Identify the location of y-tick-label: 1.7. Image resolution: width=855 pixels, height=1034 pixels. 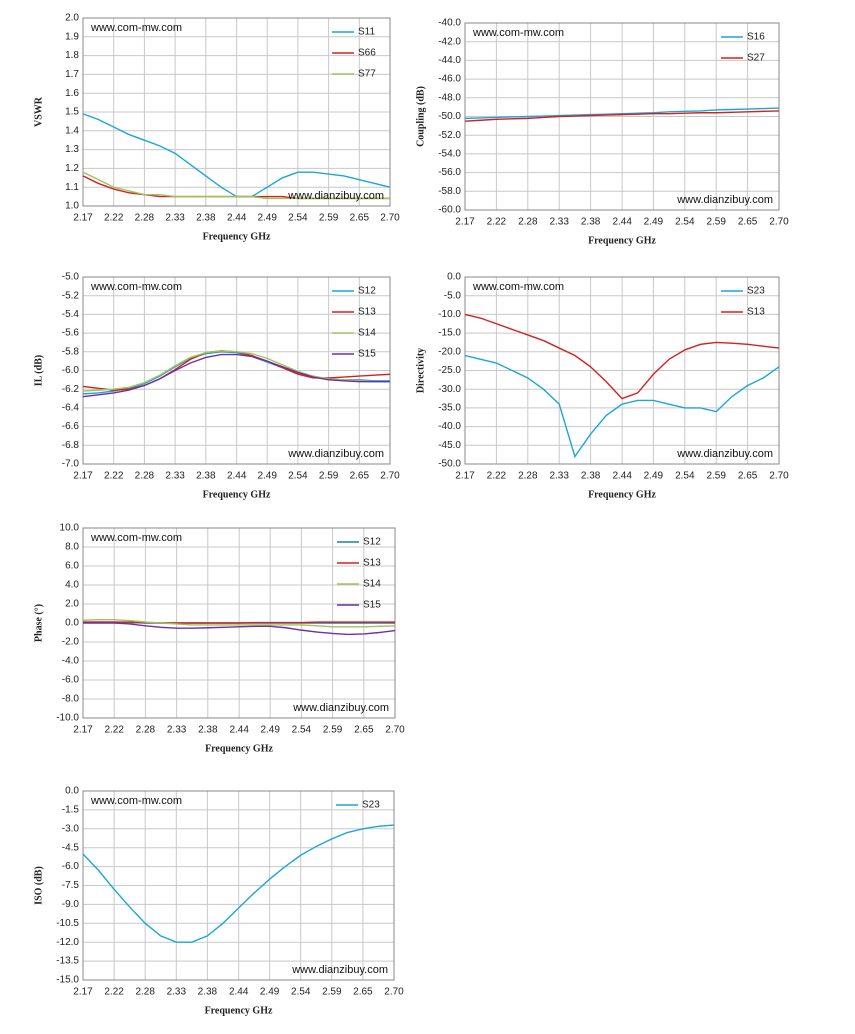
(72, 74).